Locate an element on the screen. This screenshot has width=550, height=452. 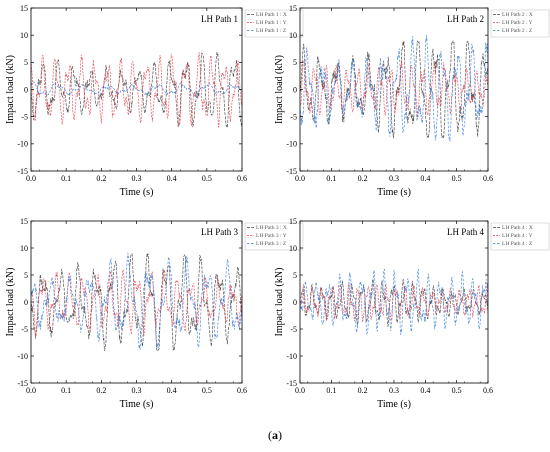
legend-entry: LH Path 3 : Z is located at coordinates (271, 244).